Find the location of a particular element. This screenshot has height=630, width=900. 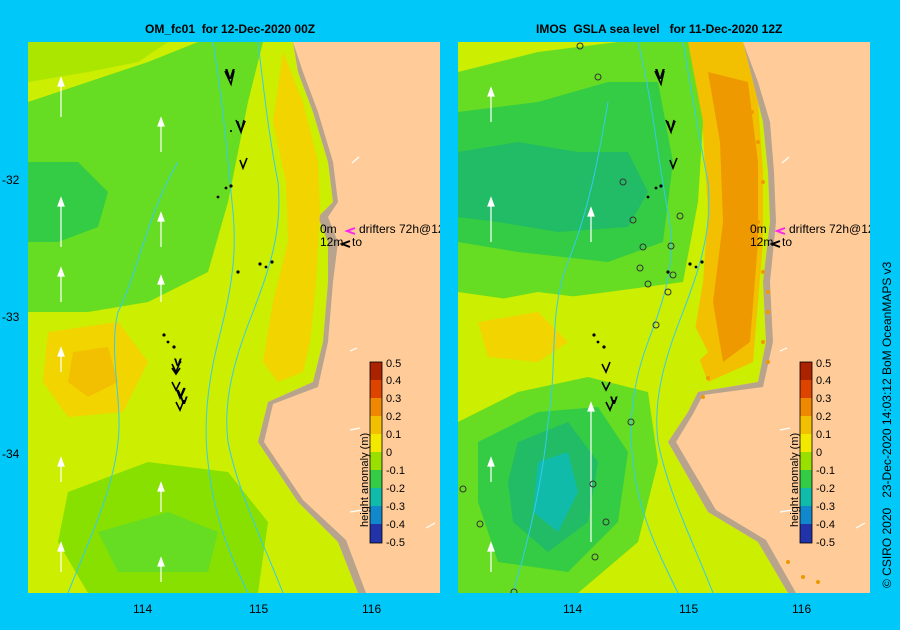

right-cb-tick: 0.4 is located at coordinates (823, 381).